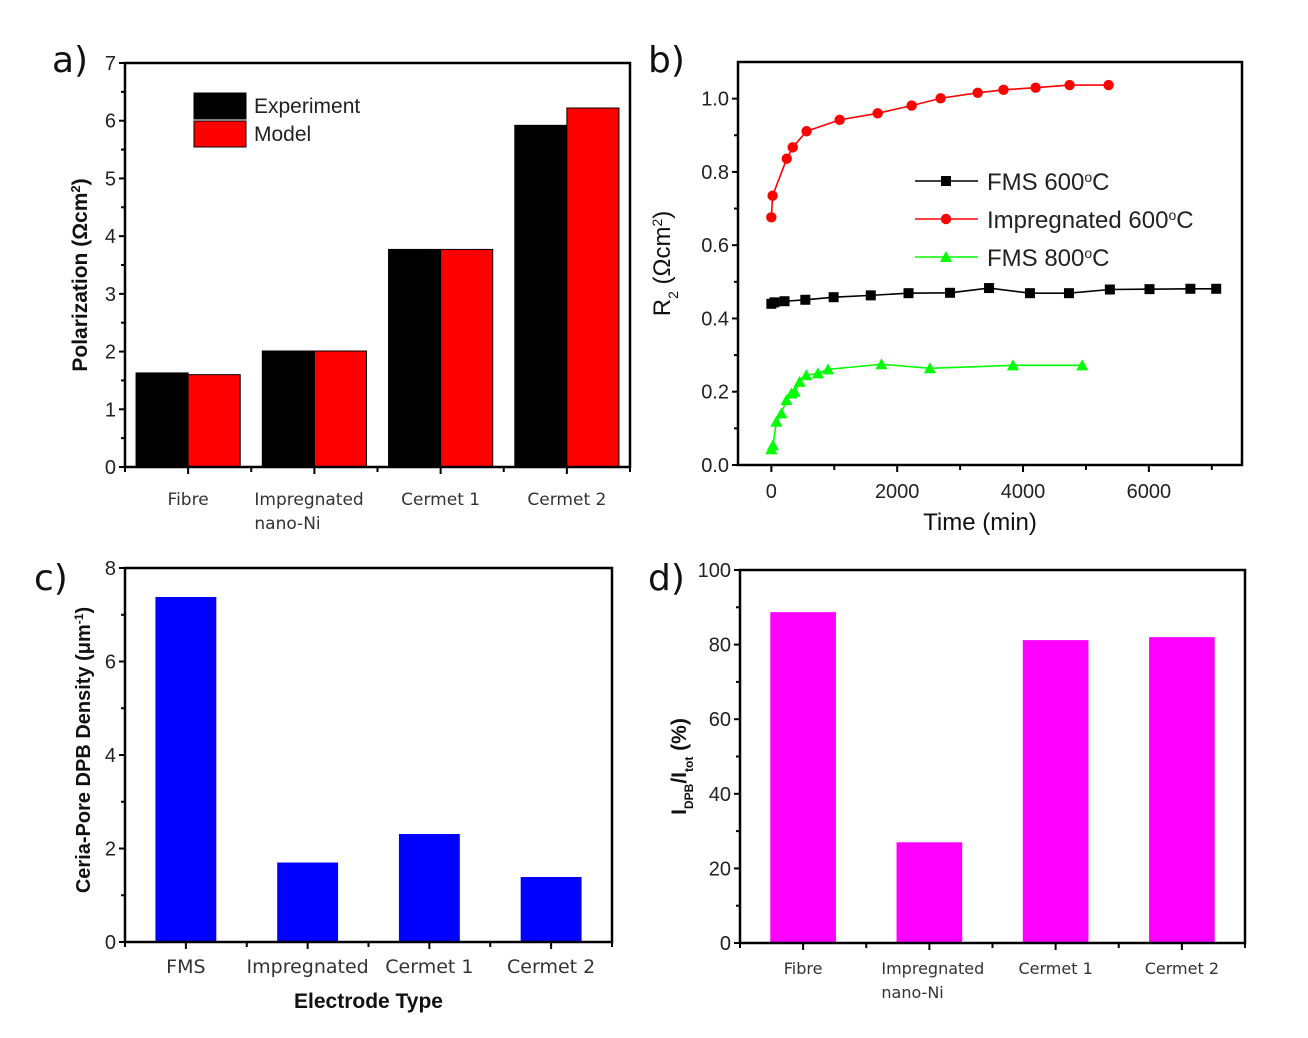  What do you see at coordinates (720, 720) in the screenshot?
I see `y-tick-label: 60` at bounding box center [720, 720].